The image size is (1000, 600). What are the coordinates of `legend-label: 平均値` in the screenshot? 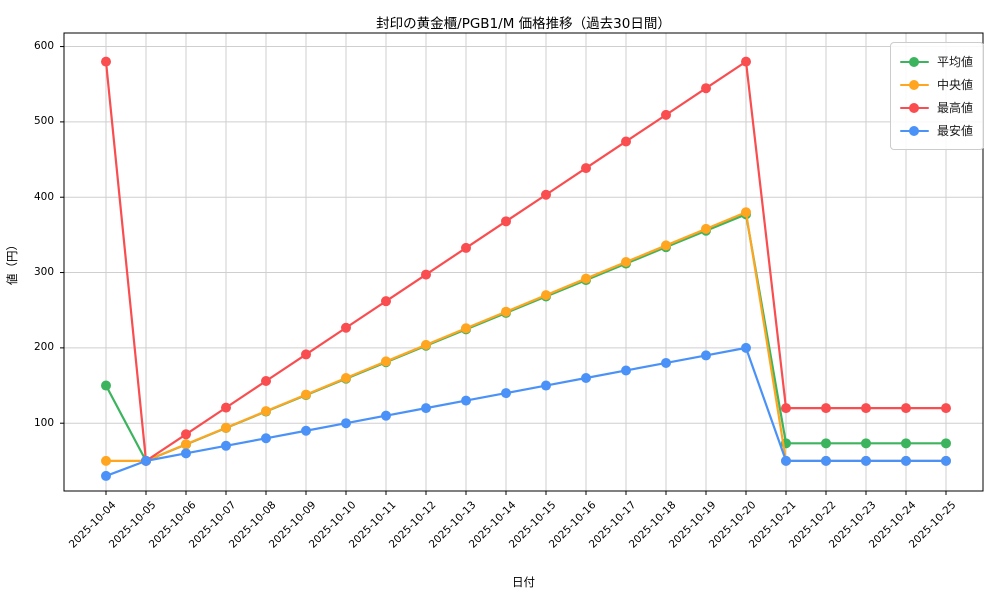 It's located at (954, 62).